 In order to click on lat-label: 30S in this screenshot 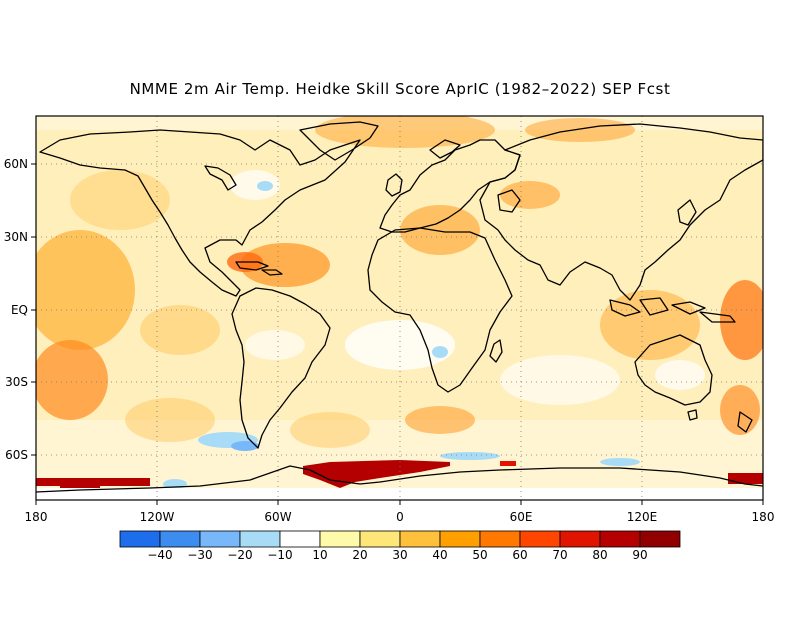, I will do `click(16, 382)`.